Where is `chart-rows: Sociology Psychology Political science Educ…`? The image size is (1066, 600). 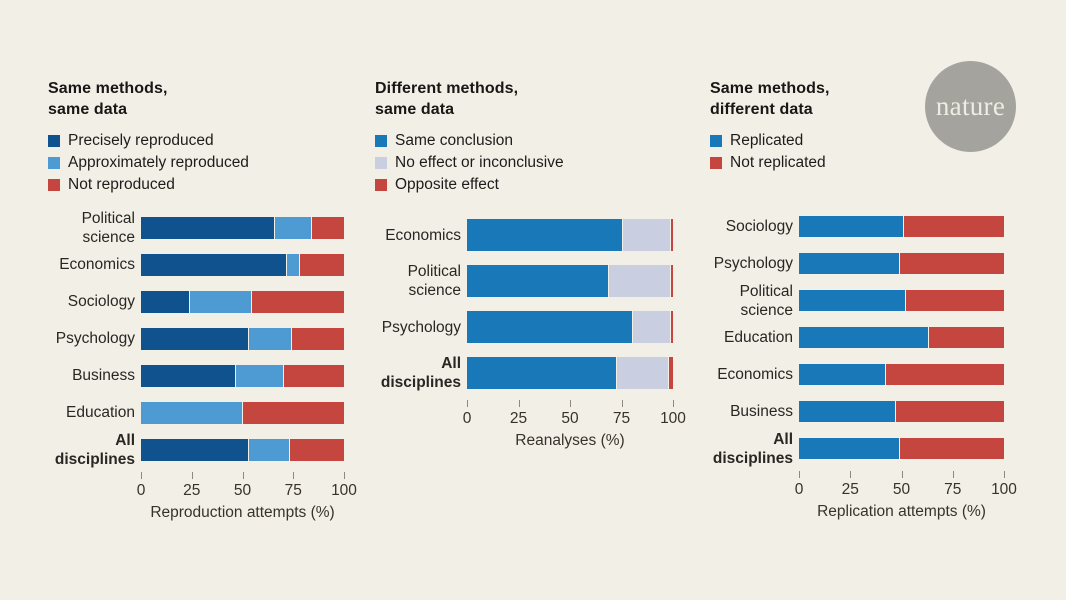
chart-rows: Sociology Psychology Political science Educ… is located at coordinates (857, 337).